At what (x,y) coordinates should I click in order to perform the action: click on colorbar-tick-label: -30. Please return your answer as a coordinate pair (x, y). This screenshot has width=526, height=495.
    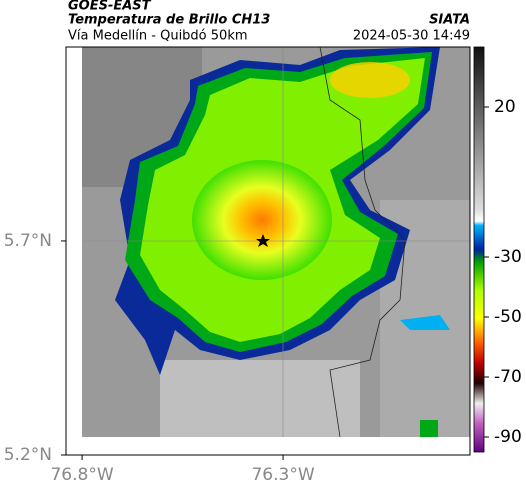
    Looking at the image, I should click on (508, 257).